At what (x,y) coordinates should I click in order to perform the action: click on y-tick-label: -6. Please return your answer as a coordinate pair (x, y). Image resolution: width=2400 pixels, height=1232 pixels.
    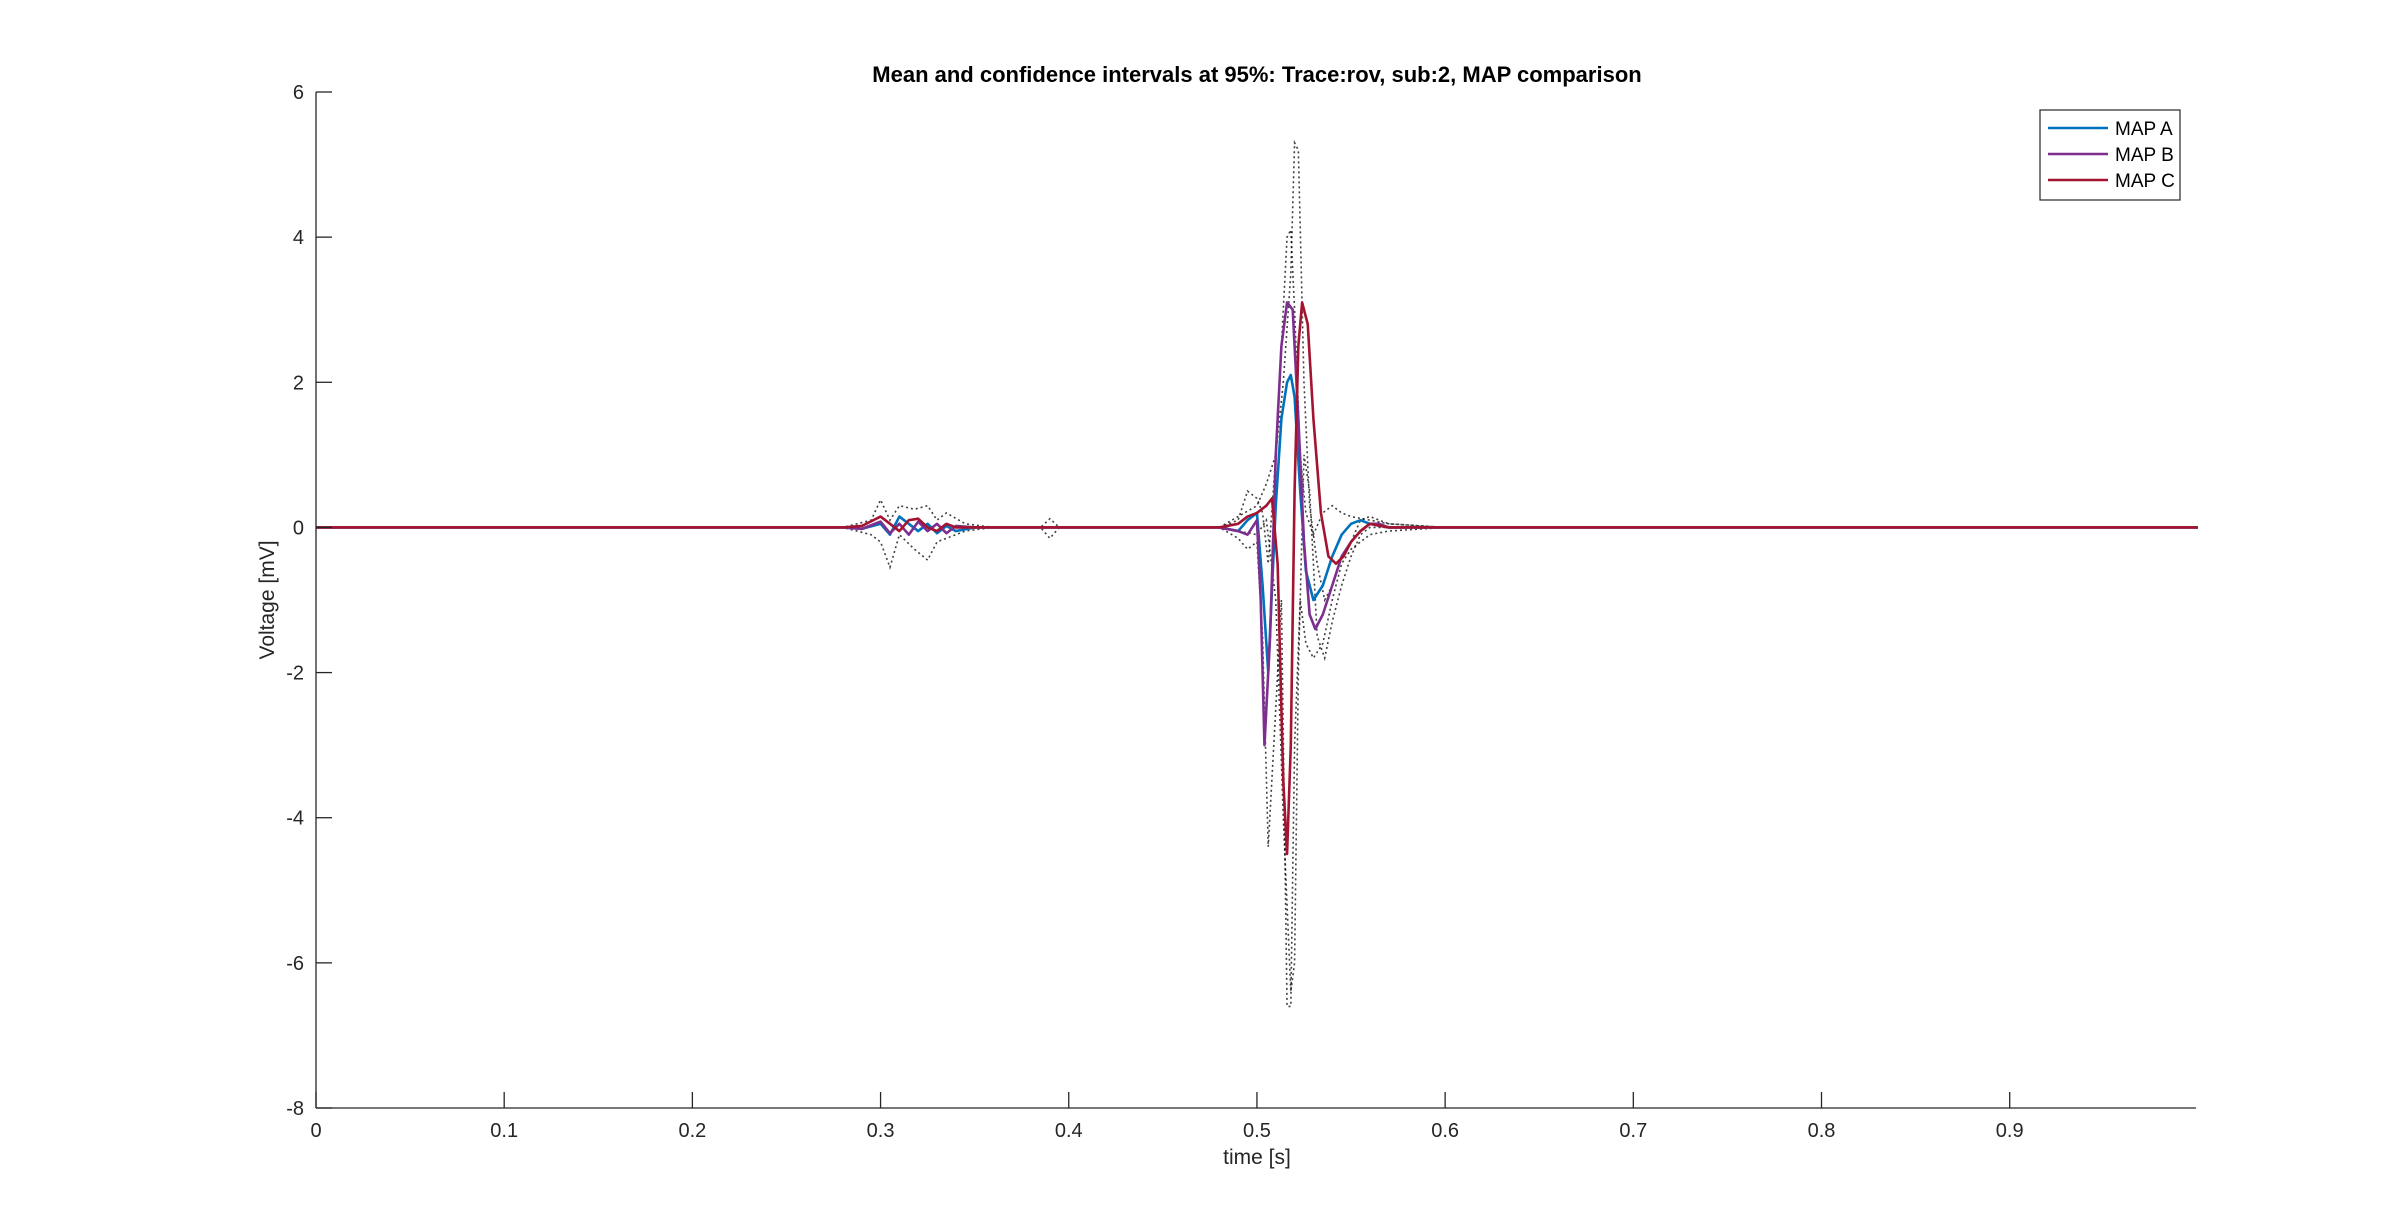
    Looking at the image, I should click on (295, 964).